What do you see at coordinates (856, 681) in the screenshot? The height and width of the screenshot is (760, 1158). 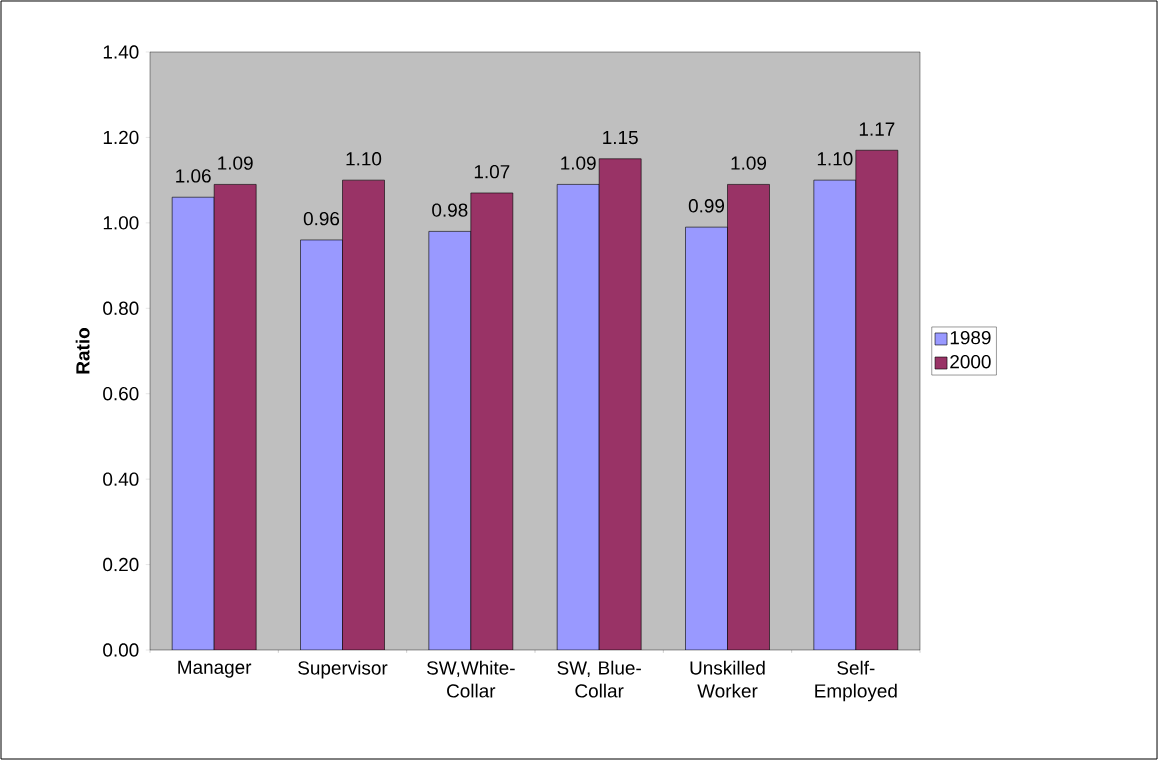 I see `x-tick-label: Self-Employed` at bounding box center [856, 681].